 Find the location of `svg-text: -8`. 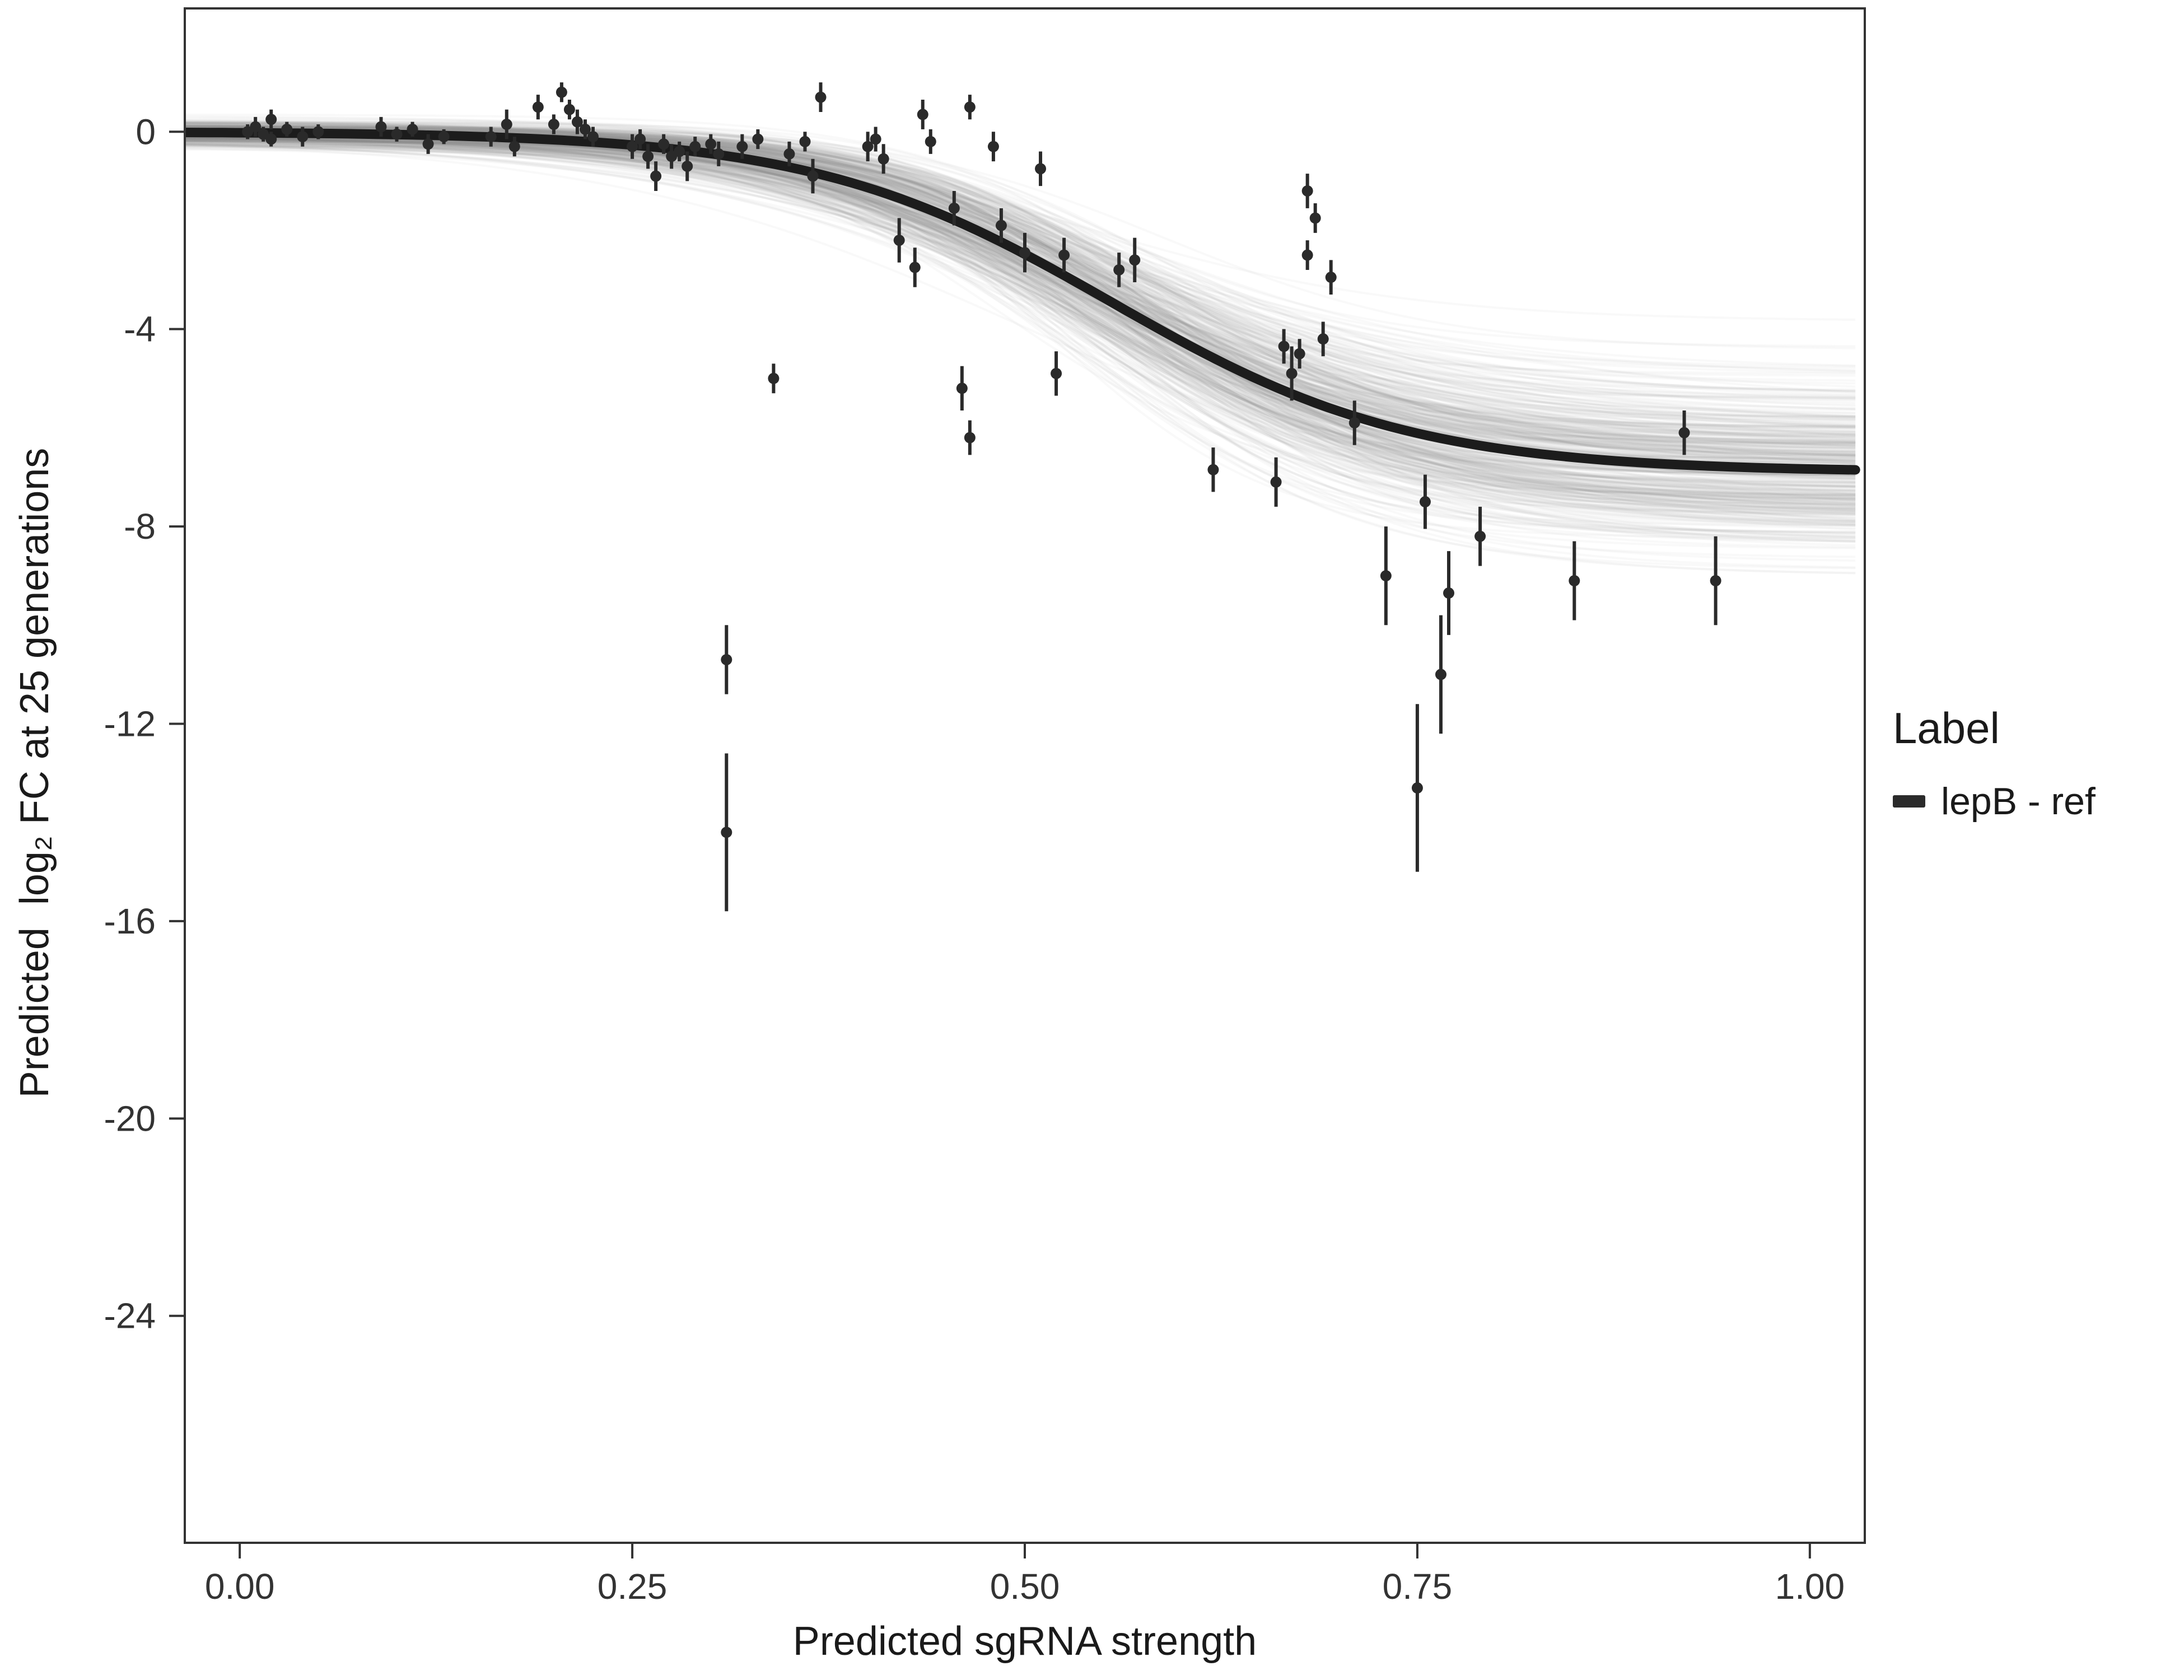

svg-text: -8 is located at coordinates (140, 527).